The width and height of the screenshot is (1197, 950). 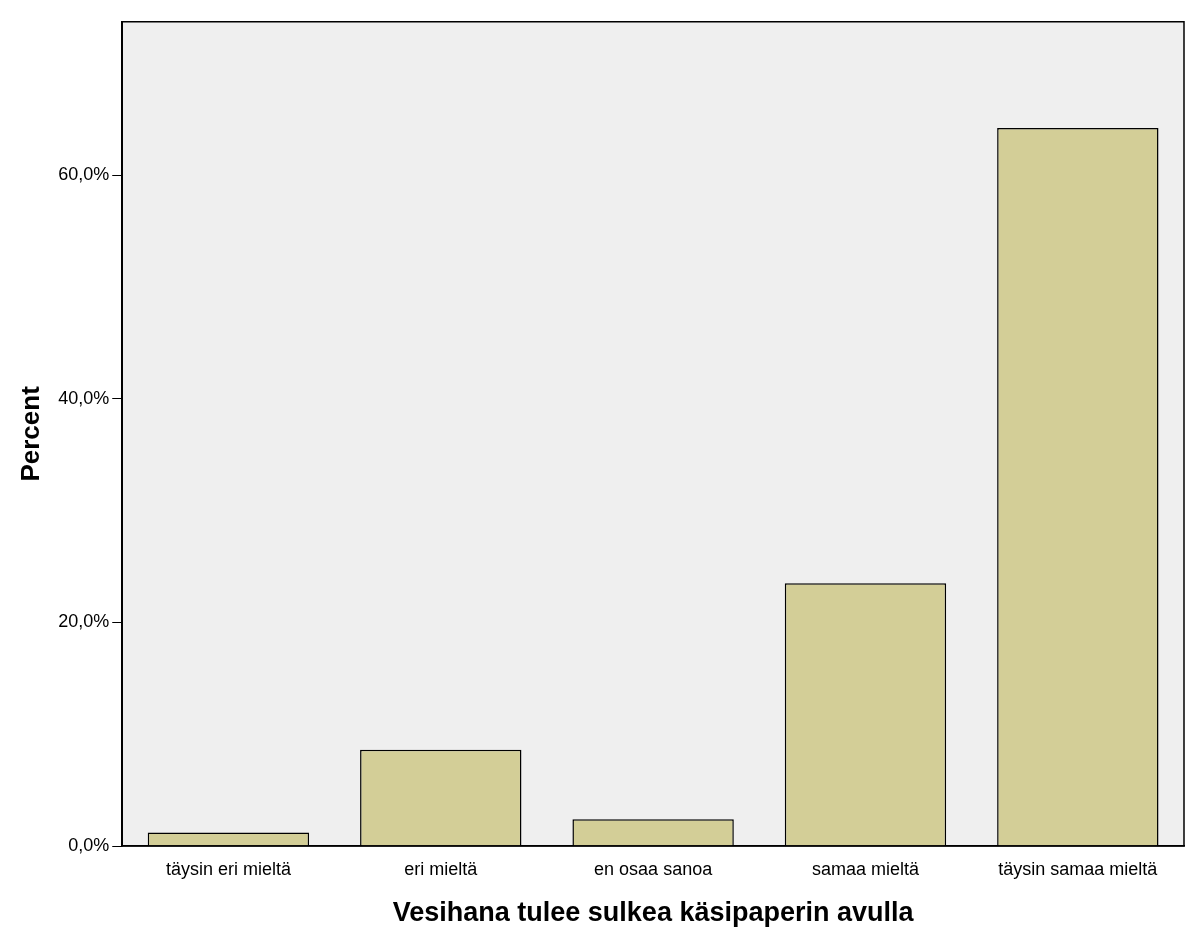 What do you see at coordinates (653, 912) in the screenshot?
I see `x-axis-title: Vesihana tulee sulkea käsipaperin avulla` at bounding box center [653, 912].